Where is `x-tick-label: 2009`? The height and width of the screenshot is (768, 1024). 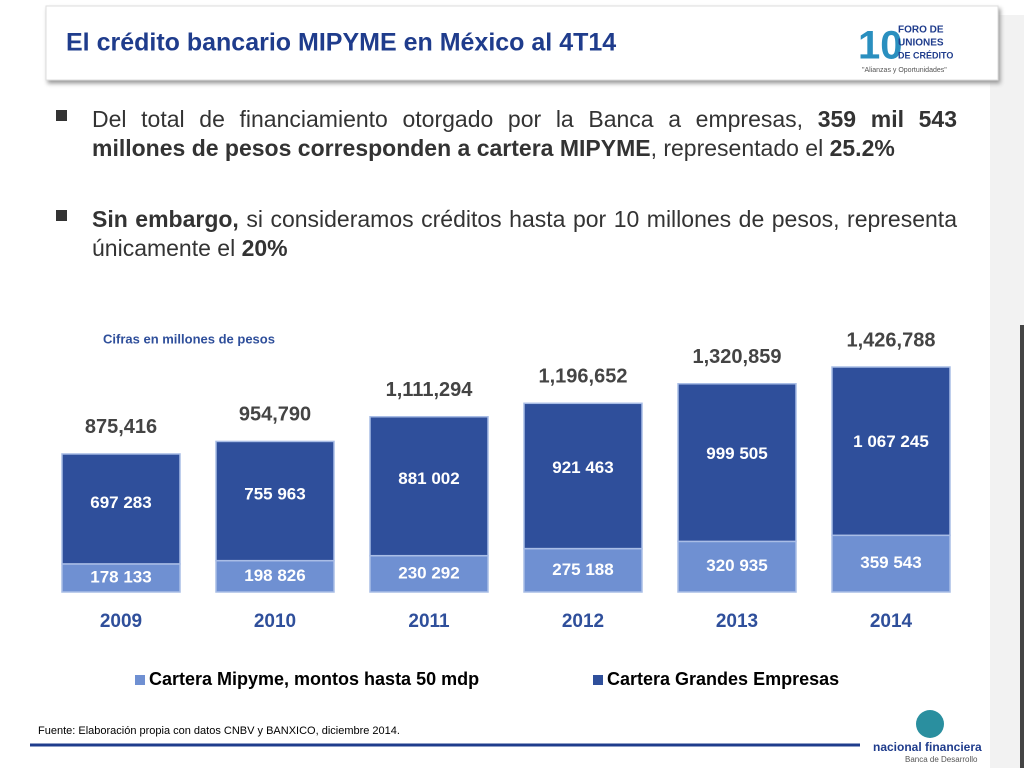 x-tick-label: 2009 is located at coordinates (121, 621).